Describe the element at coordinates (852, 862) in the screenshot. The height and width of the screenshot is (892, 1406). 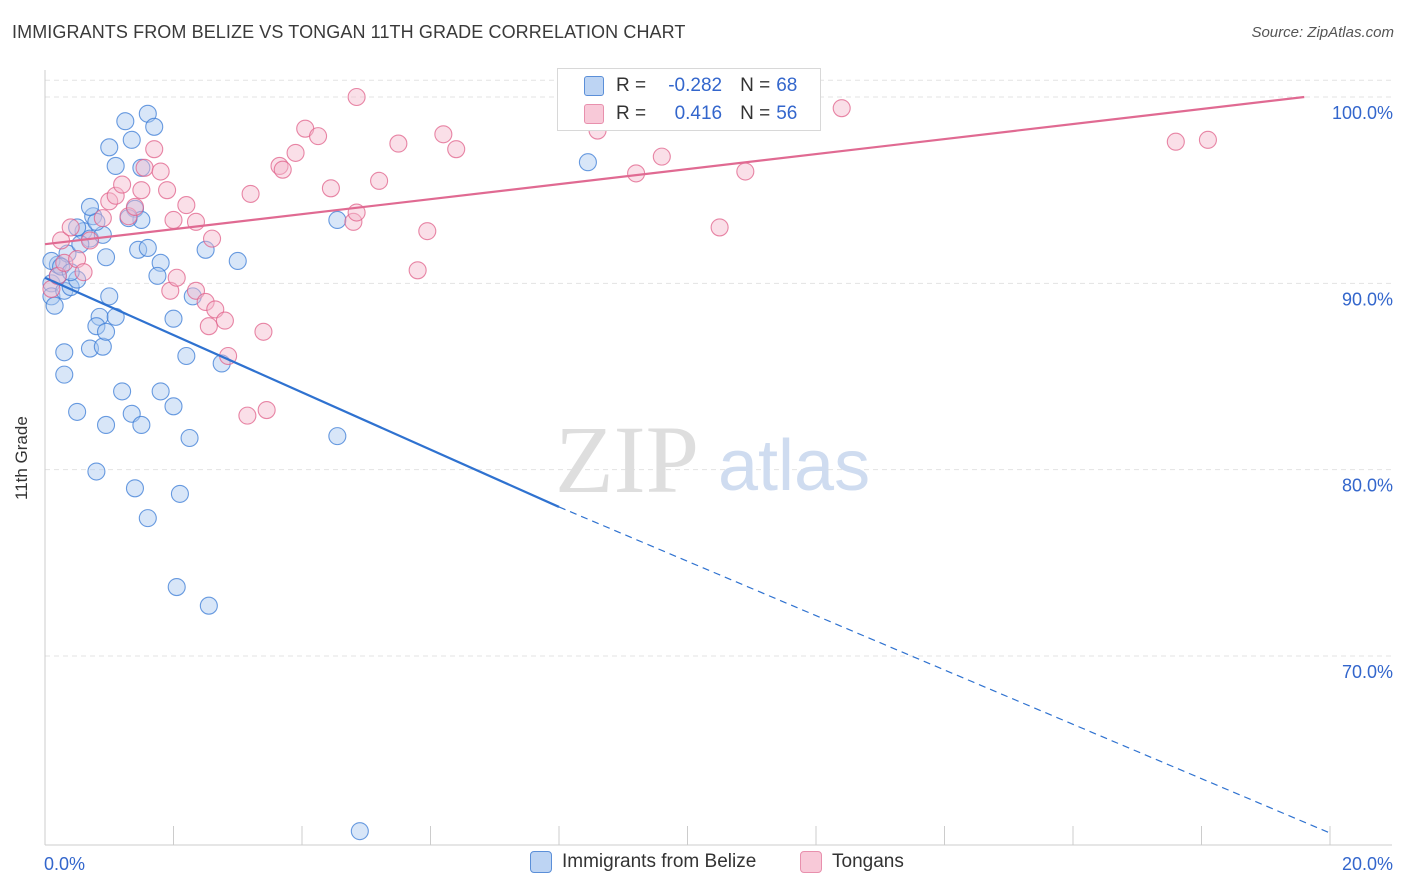
I see `legend-item-tongans: Tongans` at that location.